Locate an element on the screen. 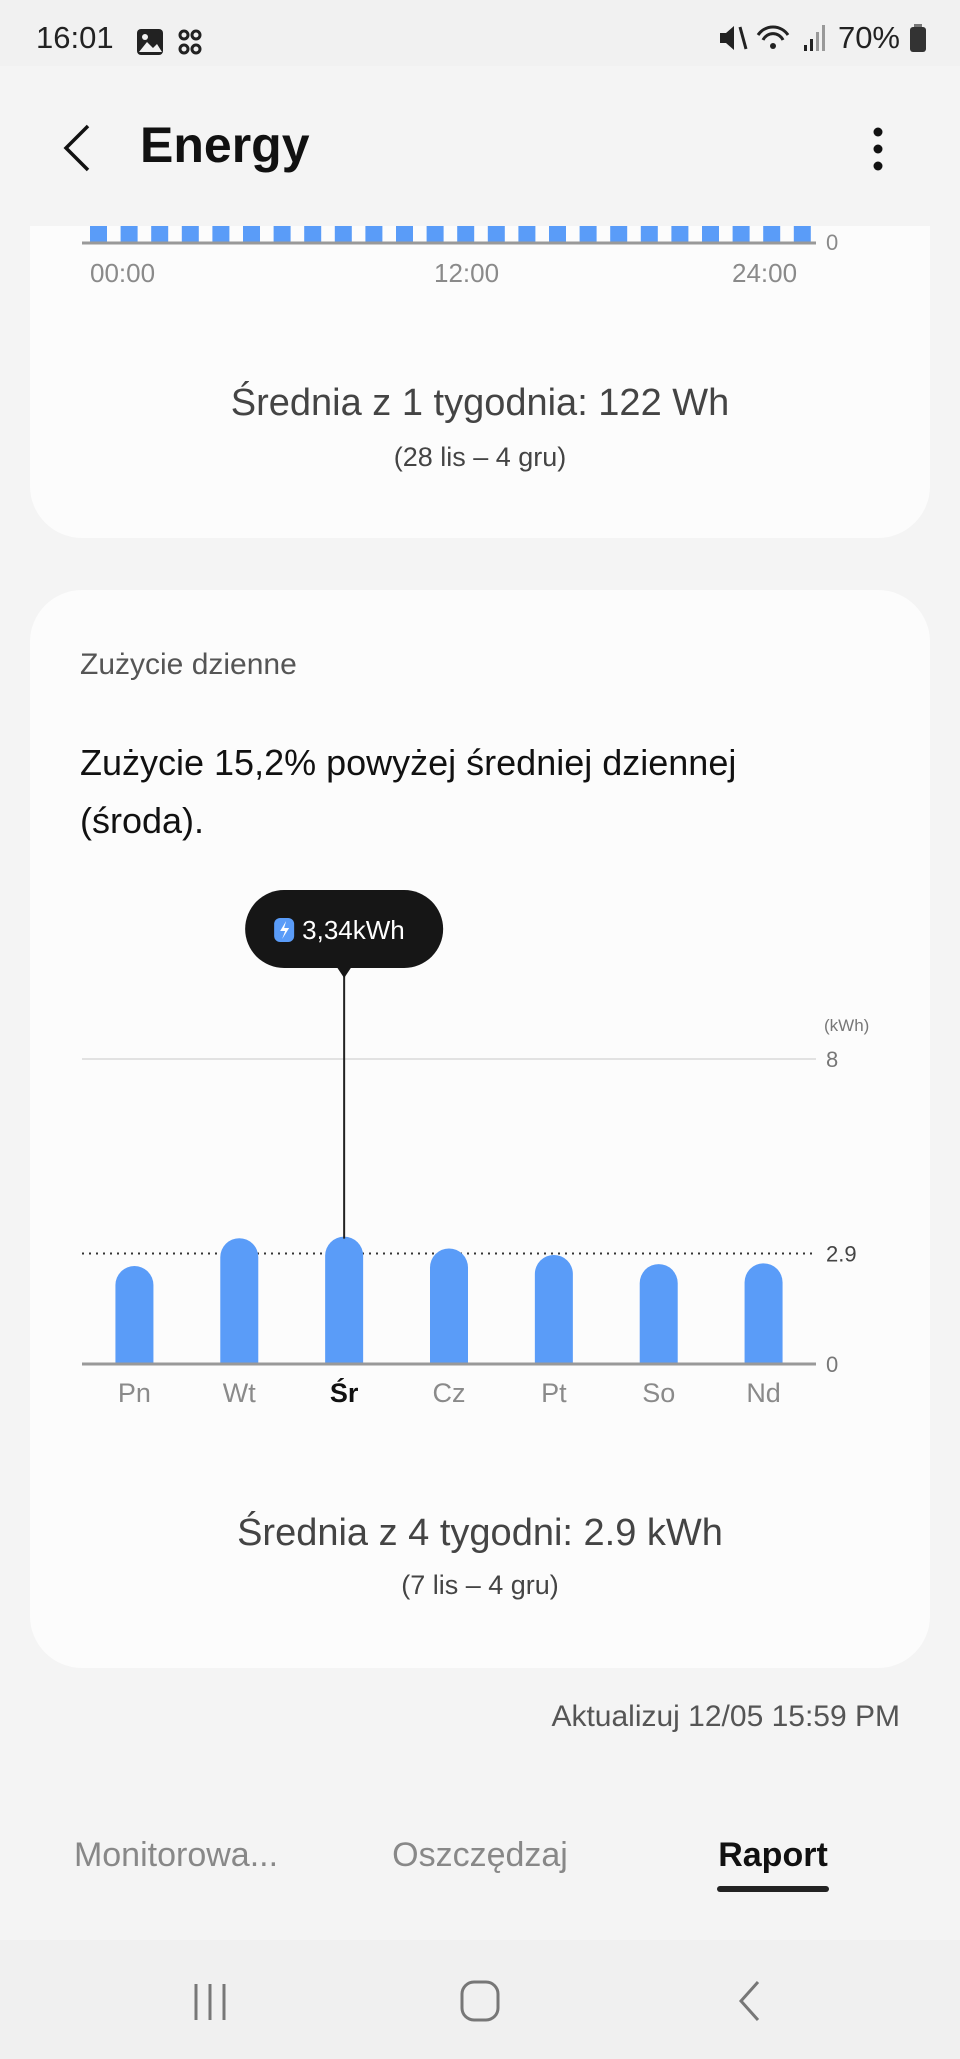 The height and width of the screenshot is (2059, 960). x-tick-label: Pt is located at coordinates (554, 1393).